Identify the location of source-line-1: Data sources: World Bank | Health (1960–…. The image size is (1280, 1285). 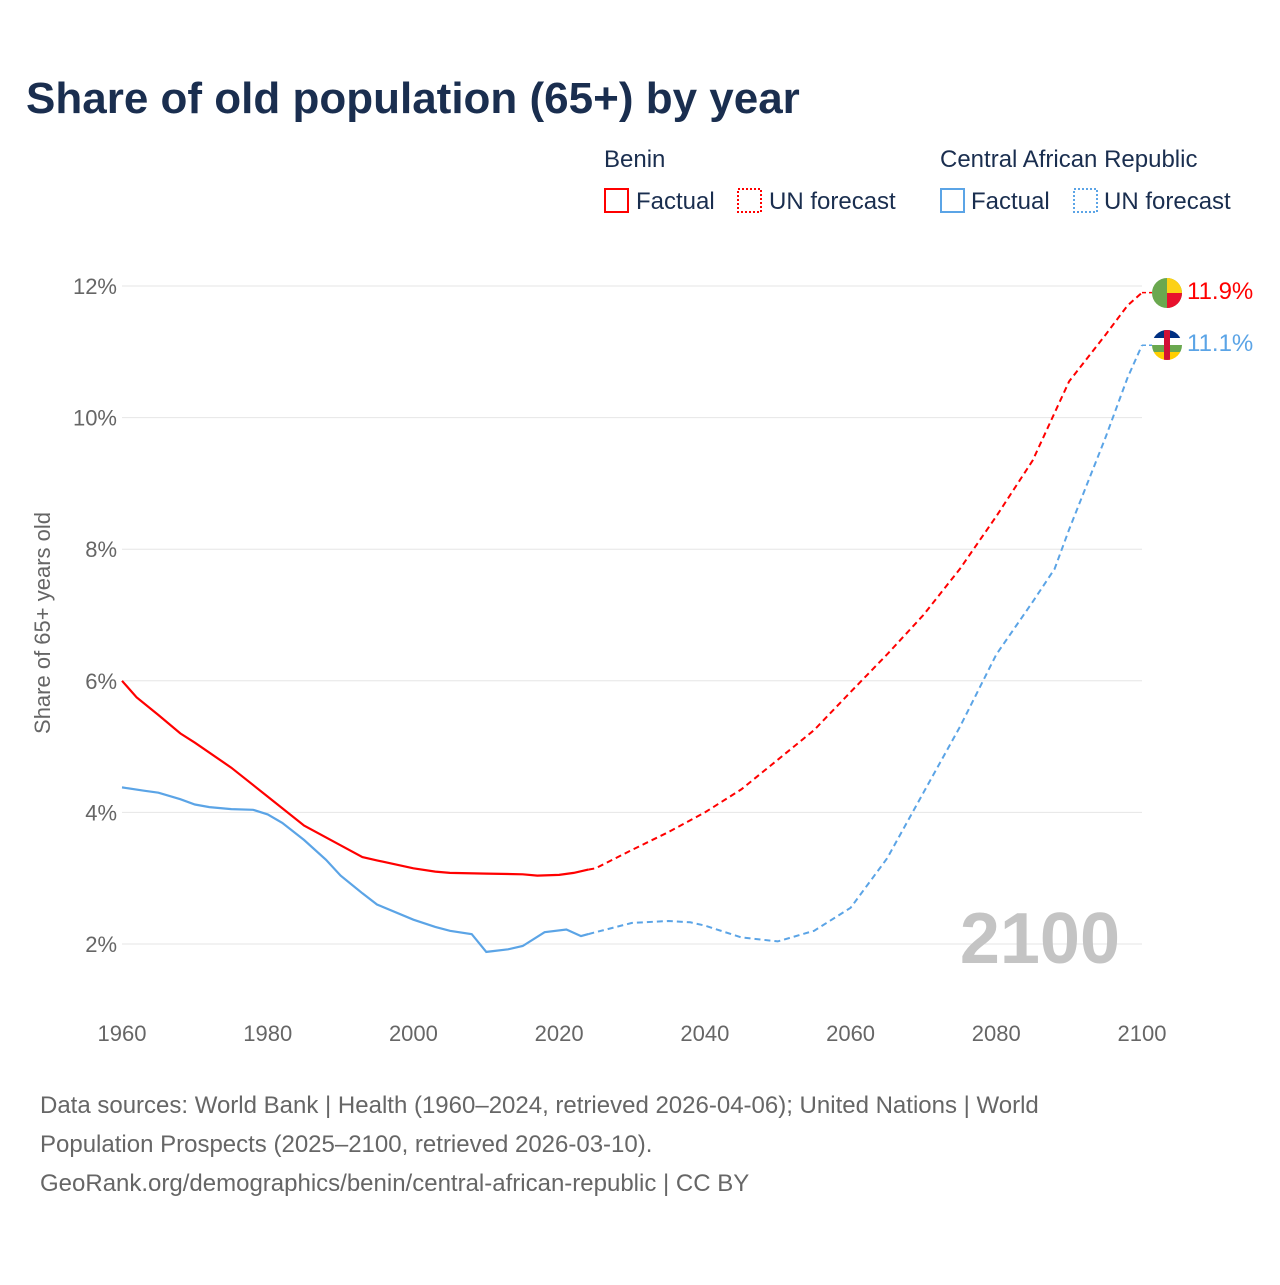
(539, 1105).